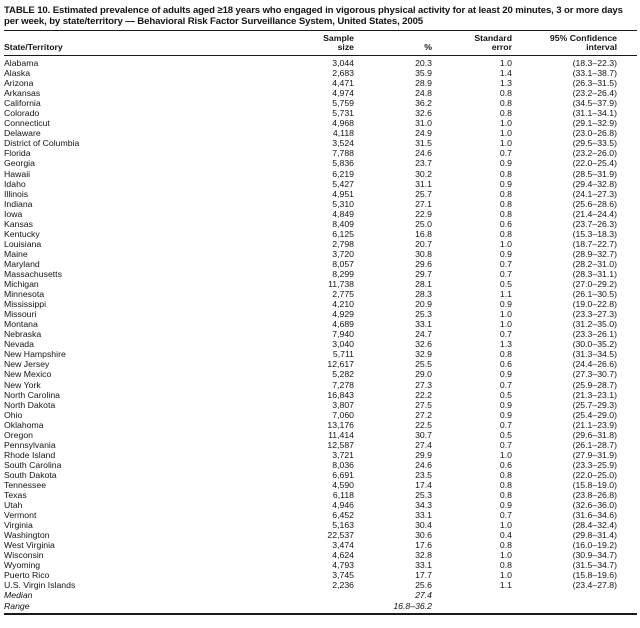 The width and height of the screenshot is (640, 628). Describe the element at coordinates (340, 394) in the screenshot. I see `sample-size-cell: 16,843` at that location.